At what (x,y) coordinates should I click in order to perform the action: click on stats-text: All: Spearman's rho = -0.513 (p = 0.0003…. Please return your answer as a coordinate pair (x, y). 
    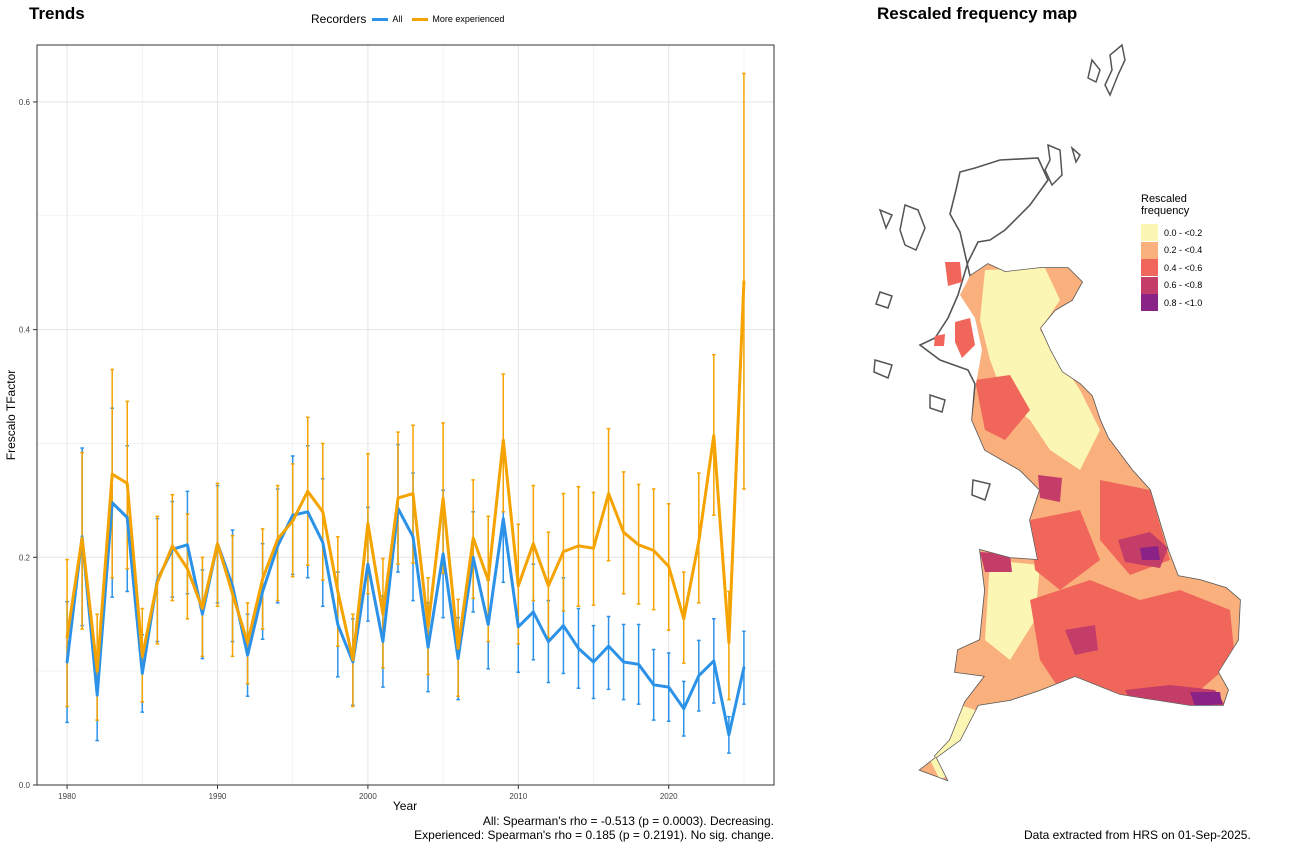
    Looking at the image, I should click on (594, 828).